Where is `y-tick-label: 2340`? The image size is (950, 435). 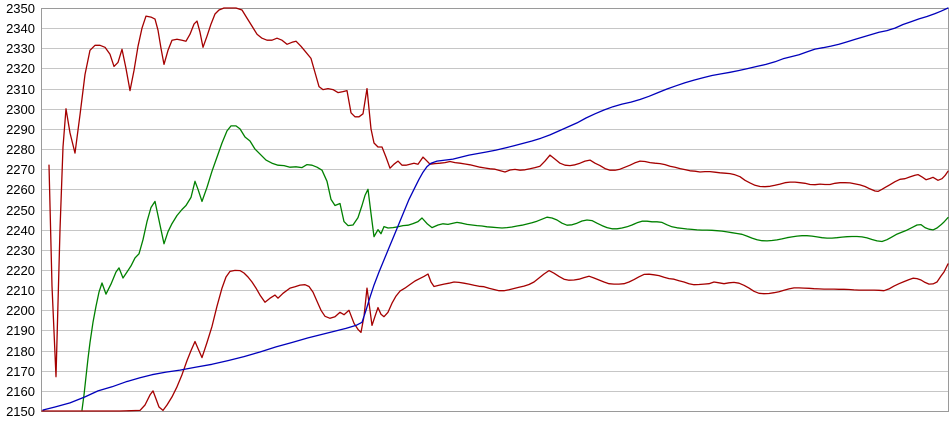 y-tick-label: 2340 is located at coordinates (20, 29).